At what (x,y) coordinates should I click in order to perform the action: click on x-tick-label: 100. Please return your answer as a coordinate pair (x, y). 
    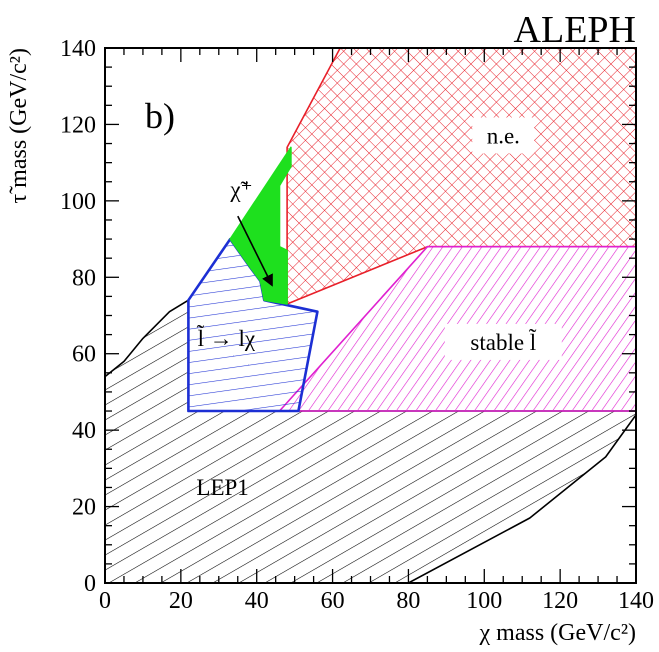
    Looking at the image, I should click on (484, 601).